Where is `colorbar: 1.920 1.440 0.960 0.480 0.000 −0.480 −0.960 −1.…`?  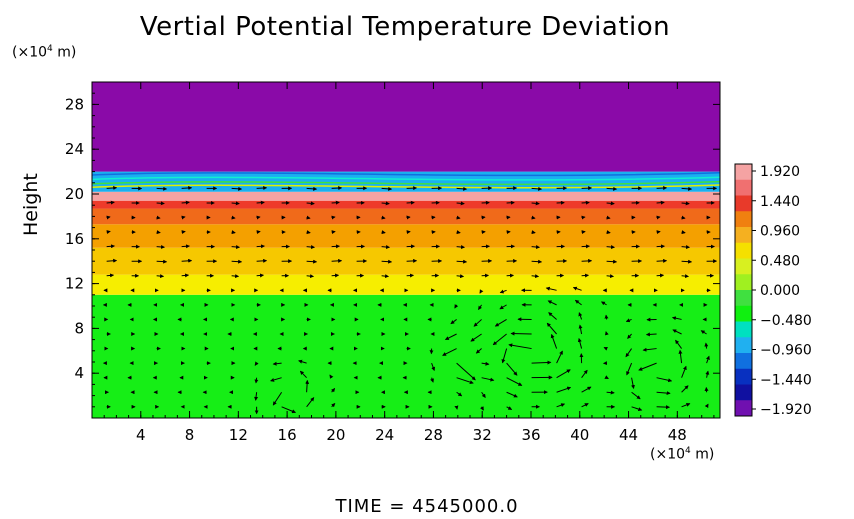 colorbar: 1.920 1.440 0.960 0.480 0.000 −0.480 −0.960 −1.… is located at coordinates (773, 290).